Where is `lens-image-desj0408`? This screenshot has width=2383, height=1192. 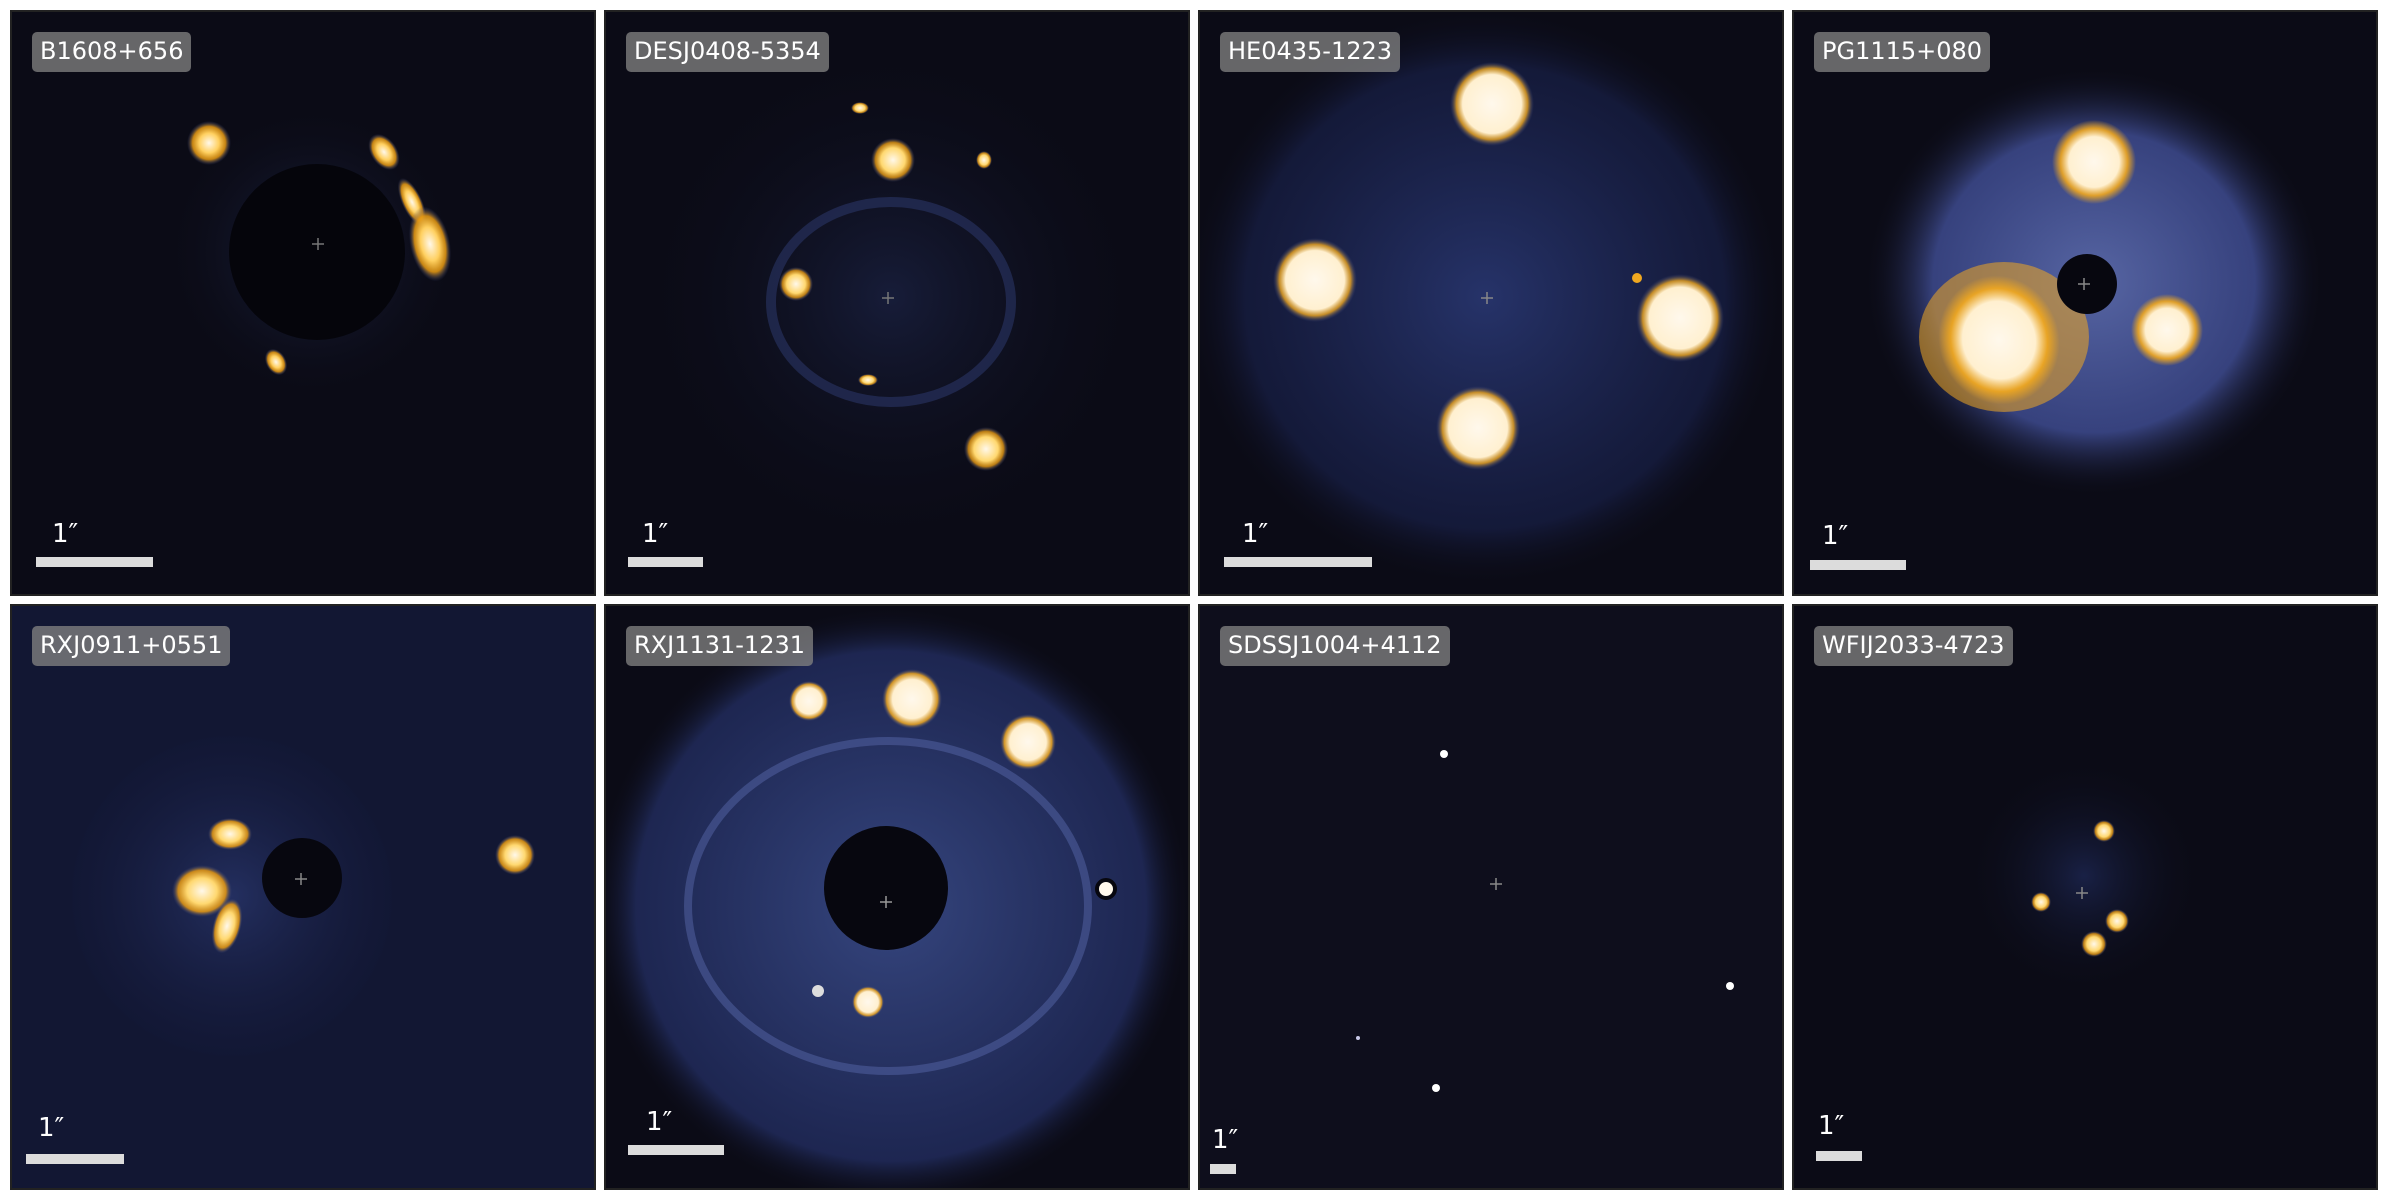 lens-image-desj0408 is located at coordinates (891, 297).